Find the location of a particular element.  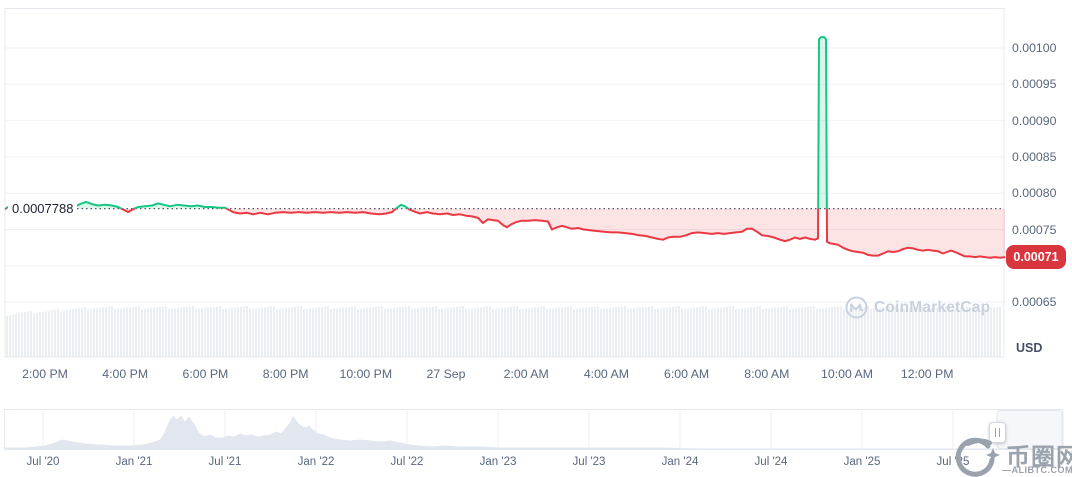

price-line-down is located at coordinates (505, 233).